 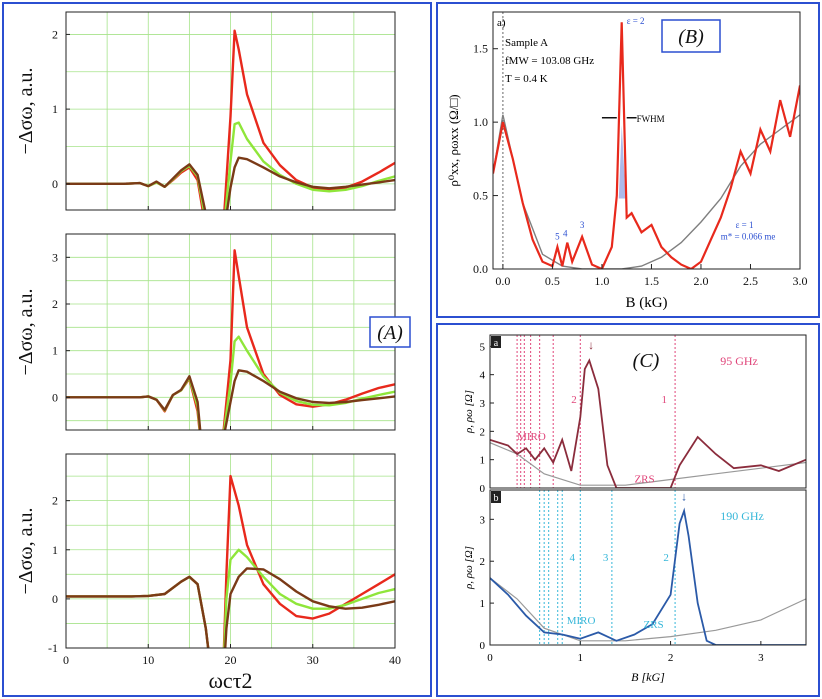 What do you see at coordinates (646, 361) in the screenshot?
I see `panel-label-c: (C)` at bounding box center [646, 361].